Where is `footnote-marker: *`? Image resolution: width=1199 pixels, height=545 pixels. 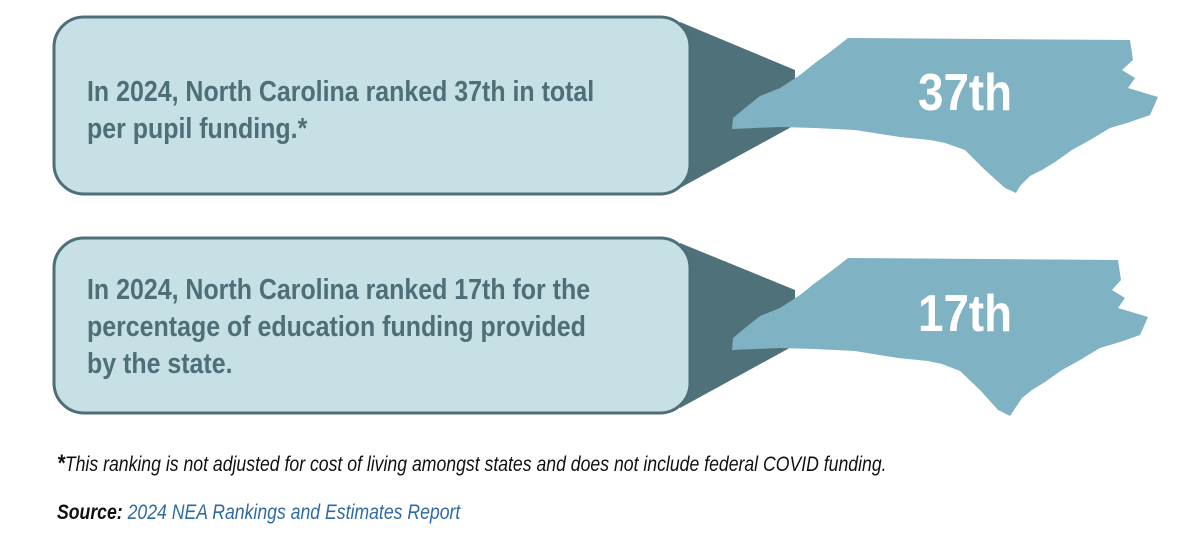
footnote-marker: * is located at coordinates (61, 463).